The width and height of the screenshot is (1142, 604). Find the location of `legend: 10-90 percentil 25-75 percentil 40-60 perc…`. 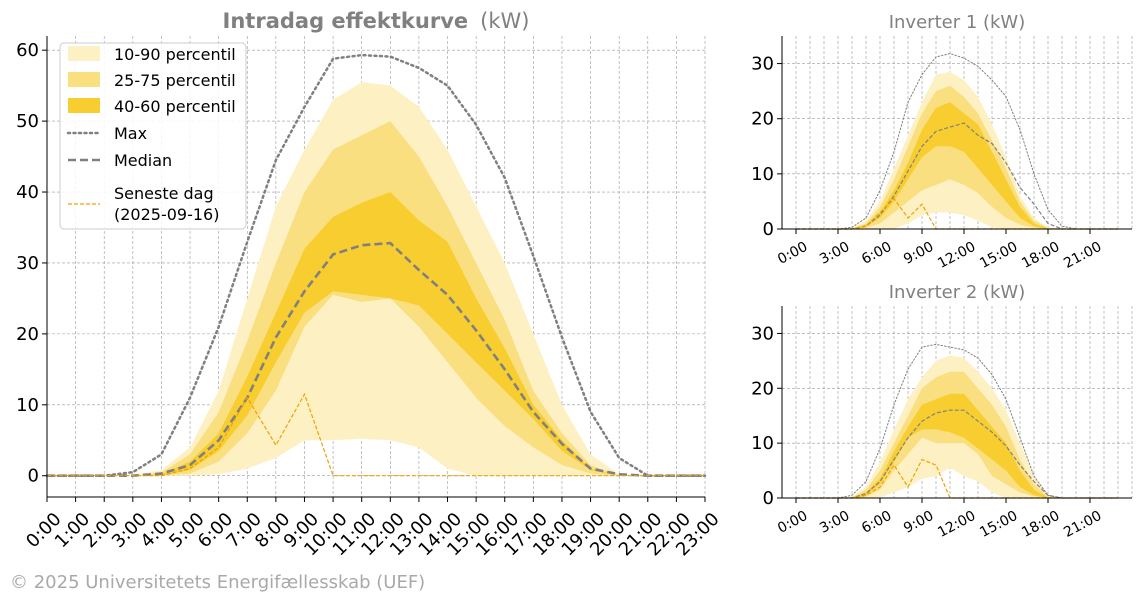

legend: 10-90 percentil 25-75 percentil 40-60 perc… is located at coordinates (153, 136).